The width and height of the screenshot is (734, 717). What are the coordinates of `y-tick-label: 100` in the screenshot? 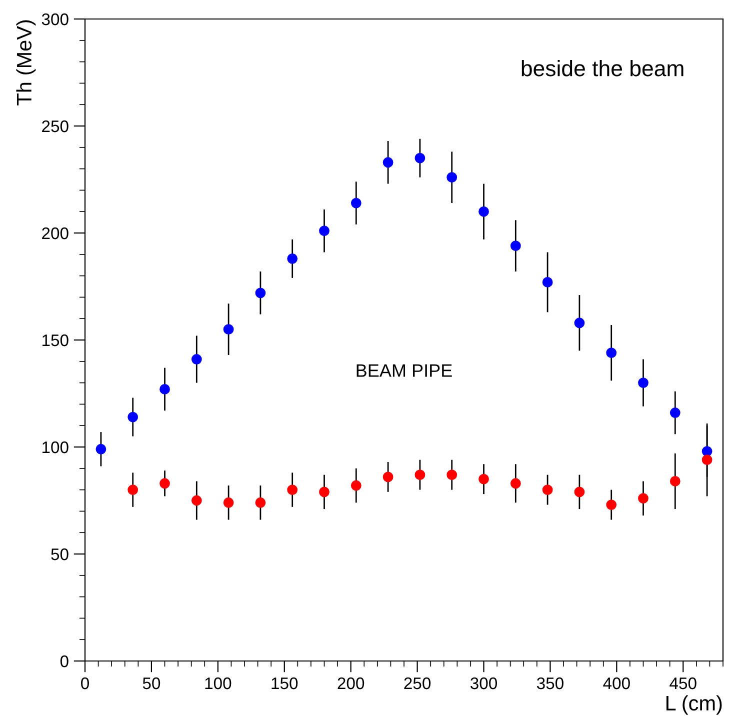 It's located at (55, 447).